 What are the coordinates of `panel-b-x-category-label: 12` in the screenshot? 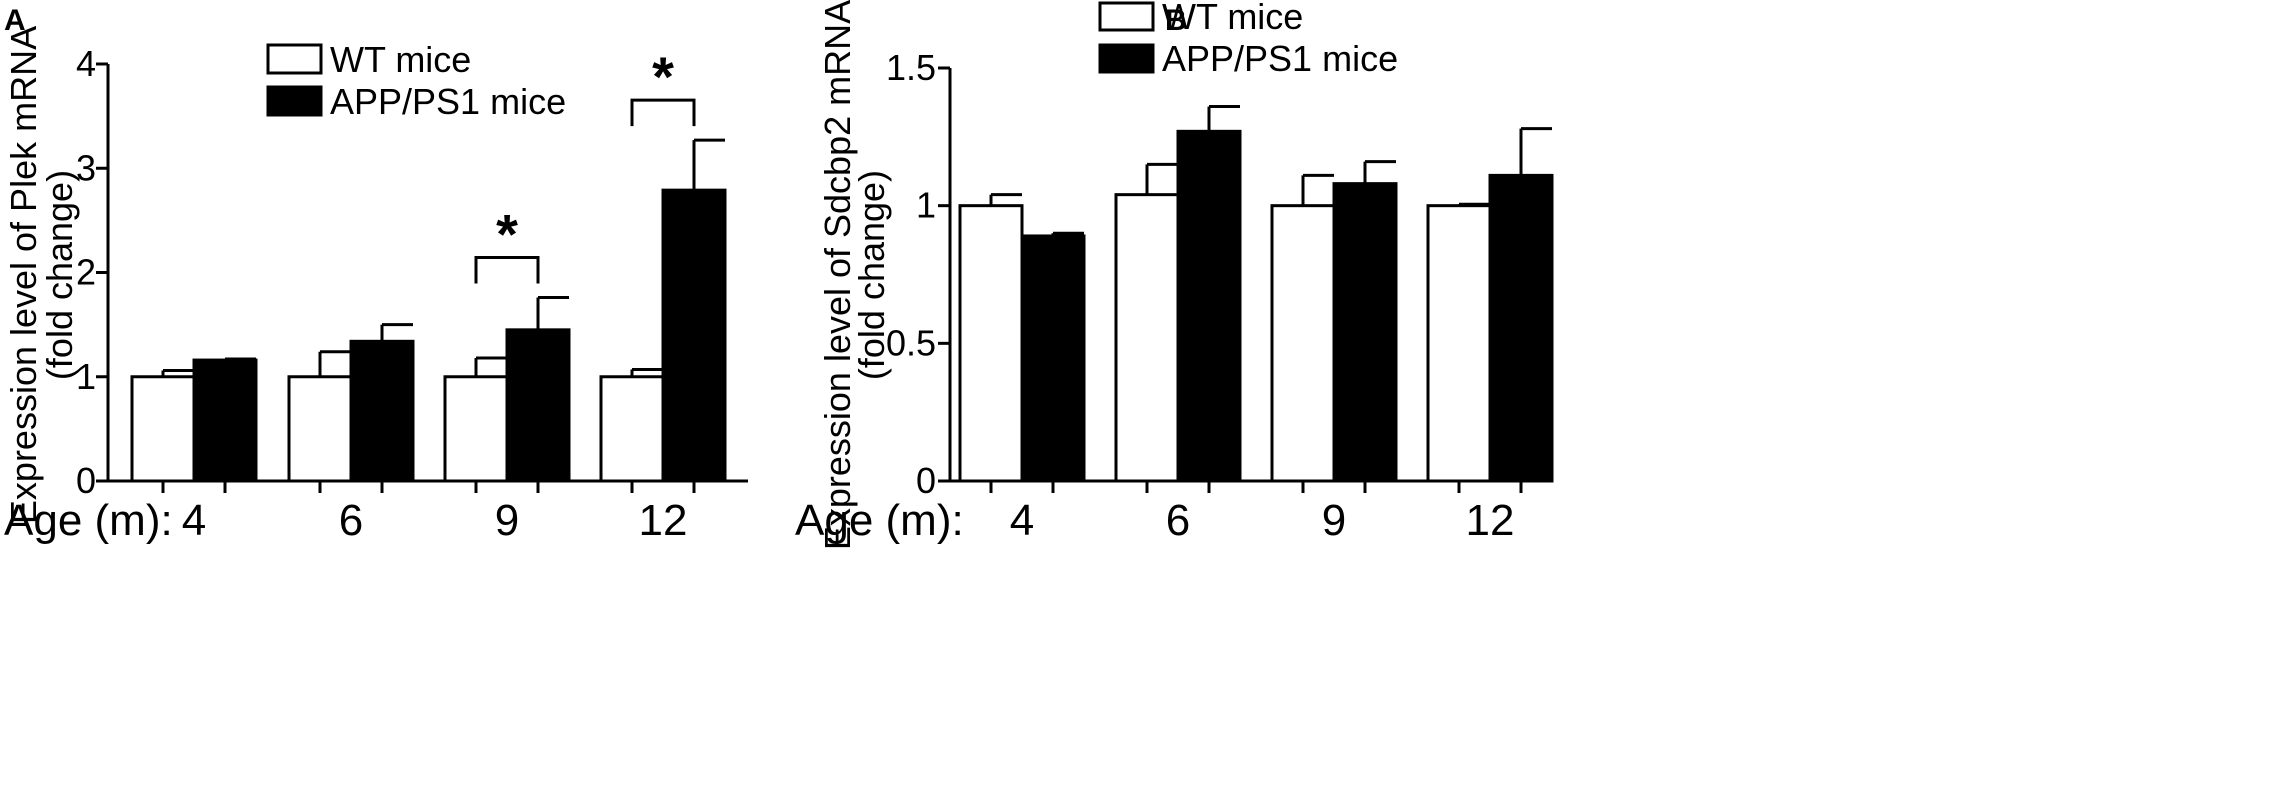 It's located at (1490, 520).